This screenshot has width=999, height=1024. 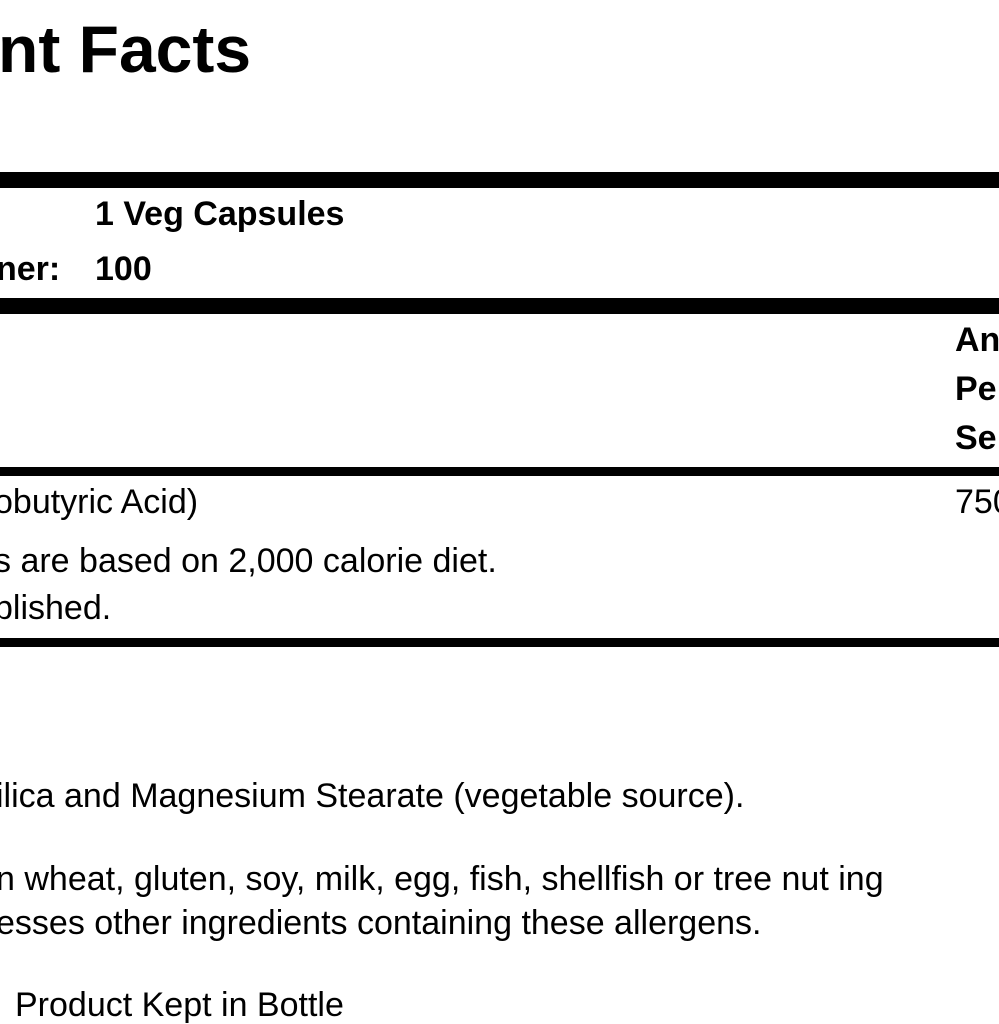 I want to click on footnote-line-2: blished., so click(x=56, y=608).